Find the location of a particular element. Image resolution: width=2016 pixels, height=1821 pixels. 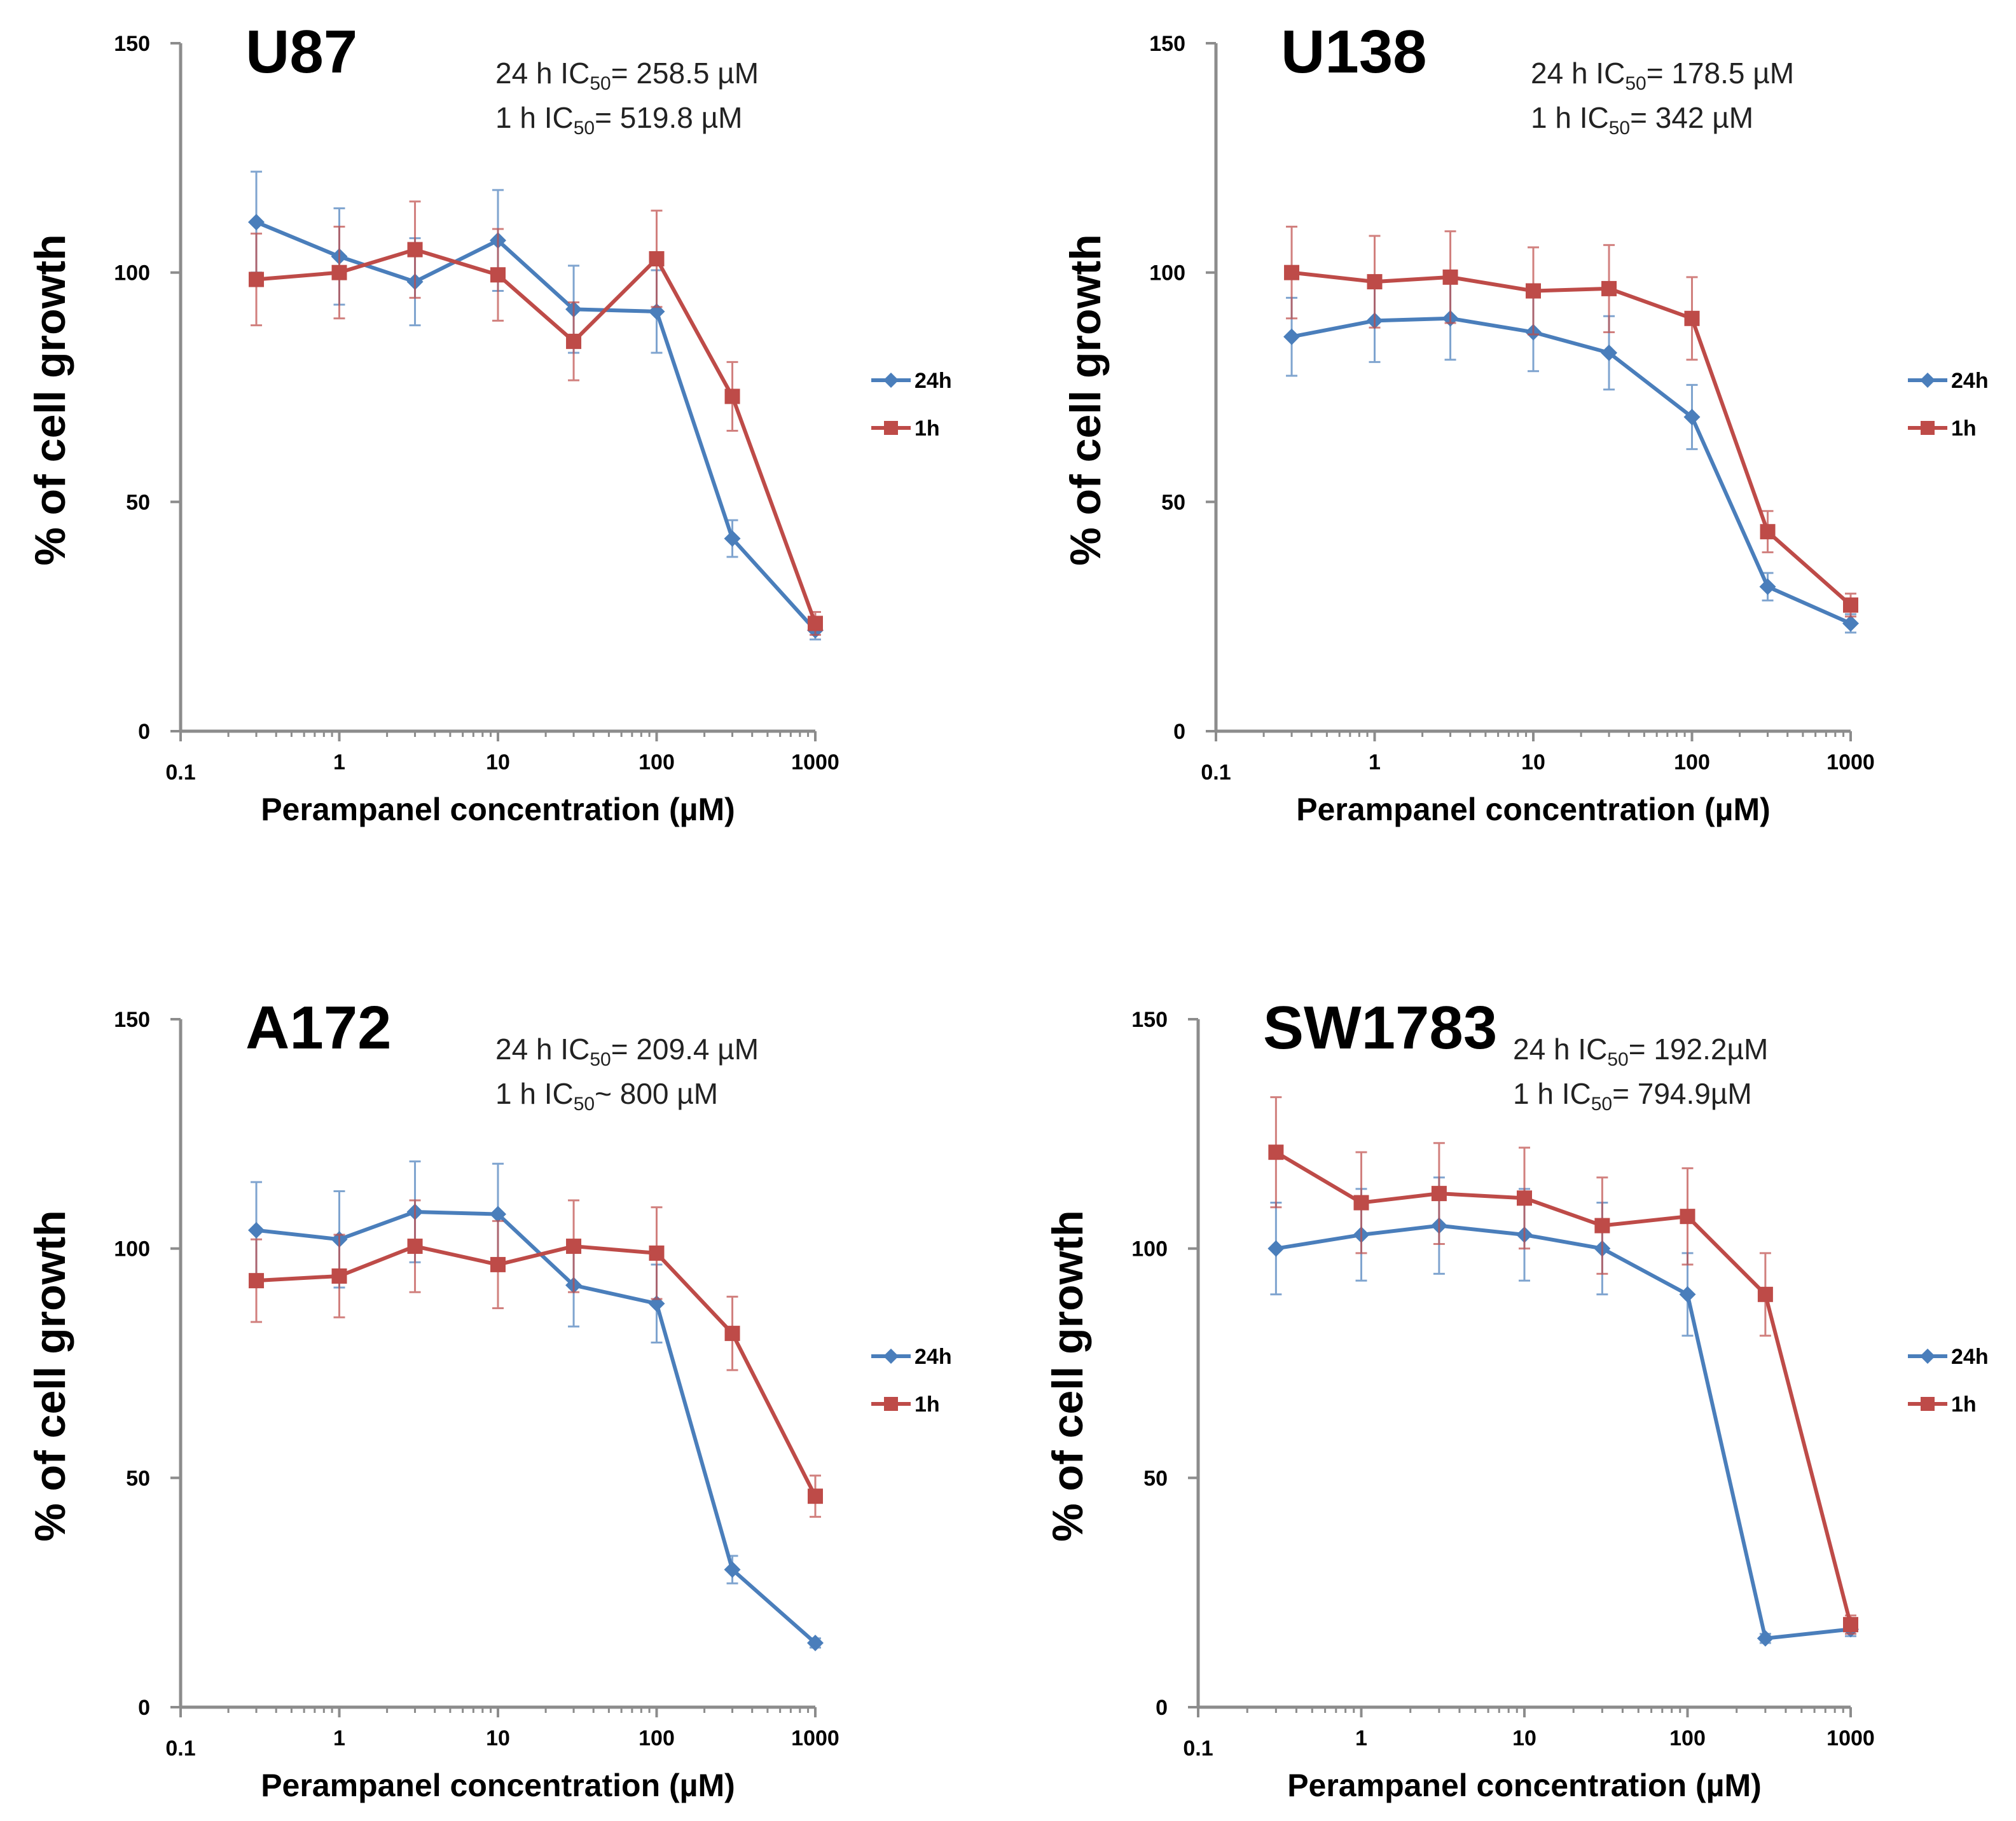

ic50-annotation: 24 h IC50= 192.2µM is located at coordinates (1640, 1051).